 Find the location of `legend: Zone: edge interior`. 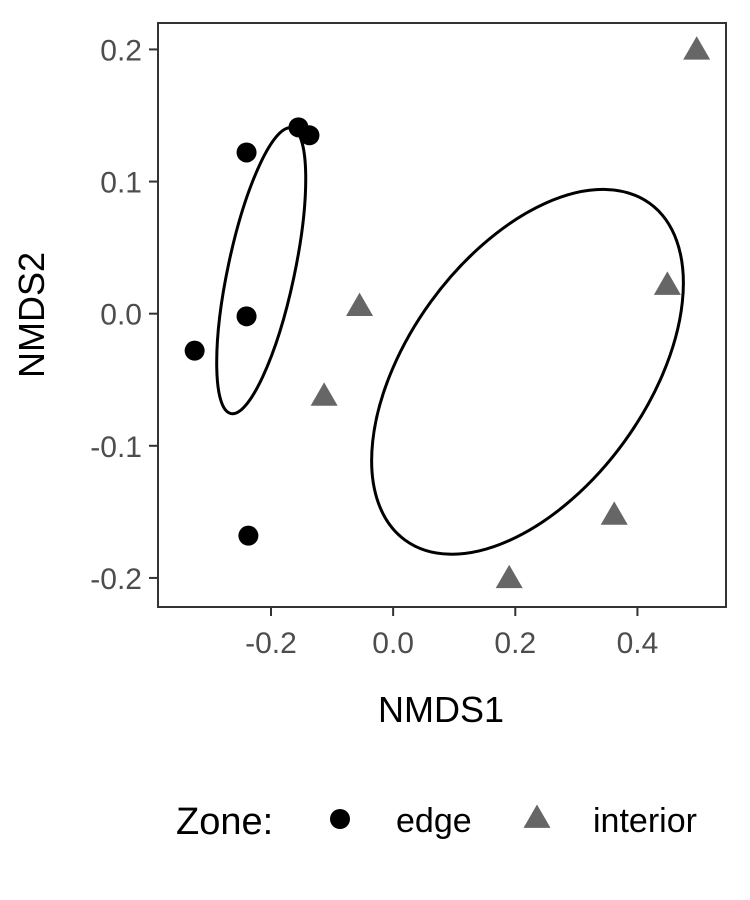

legend: Zone: edge interior is located at coordinates (436, 822).